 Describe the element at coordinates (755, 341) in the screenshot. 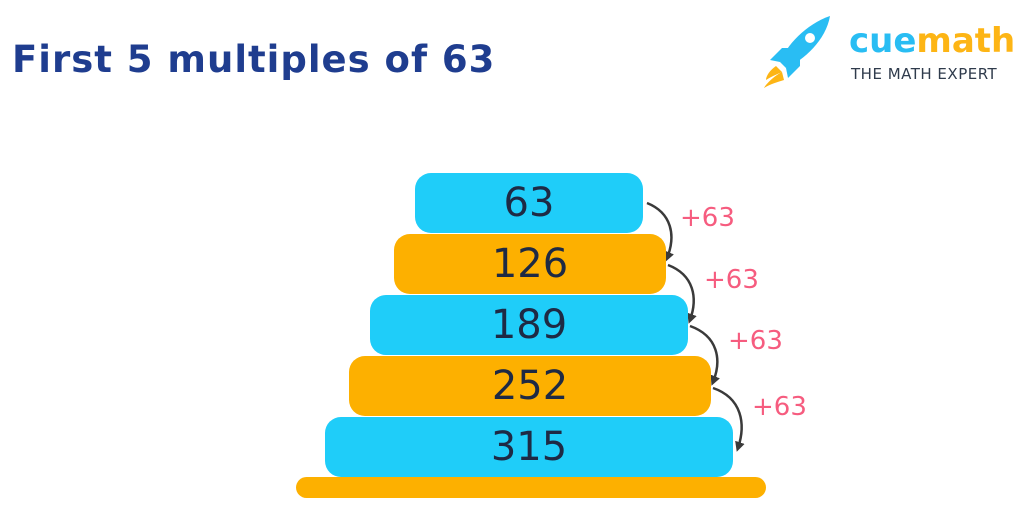

I see `step-label-3: +63` at that location.